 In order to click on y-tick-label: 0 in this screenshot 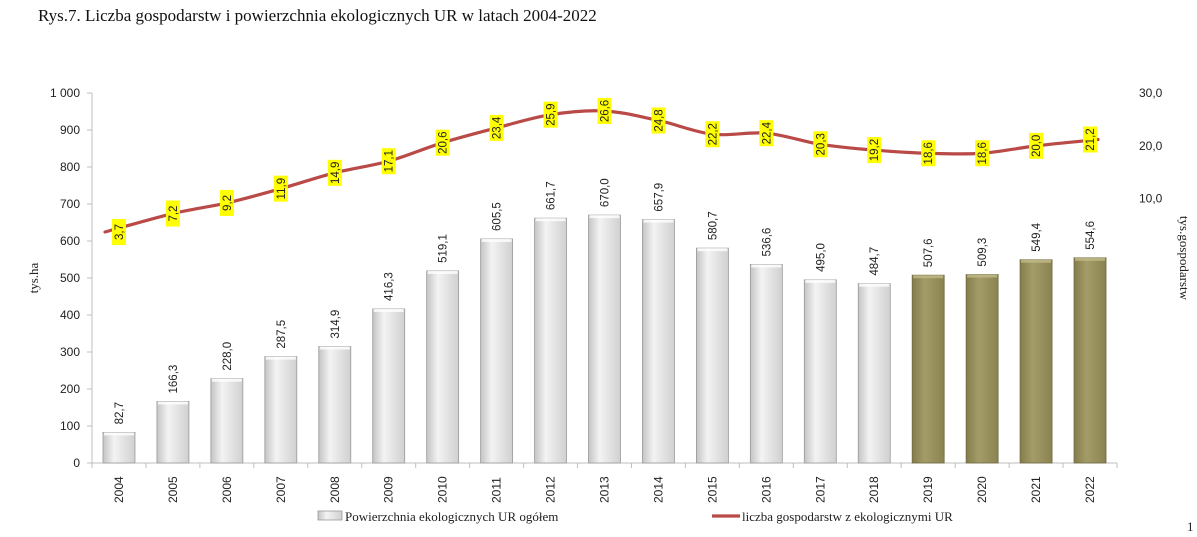, I will do `click(76, 463)`.